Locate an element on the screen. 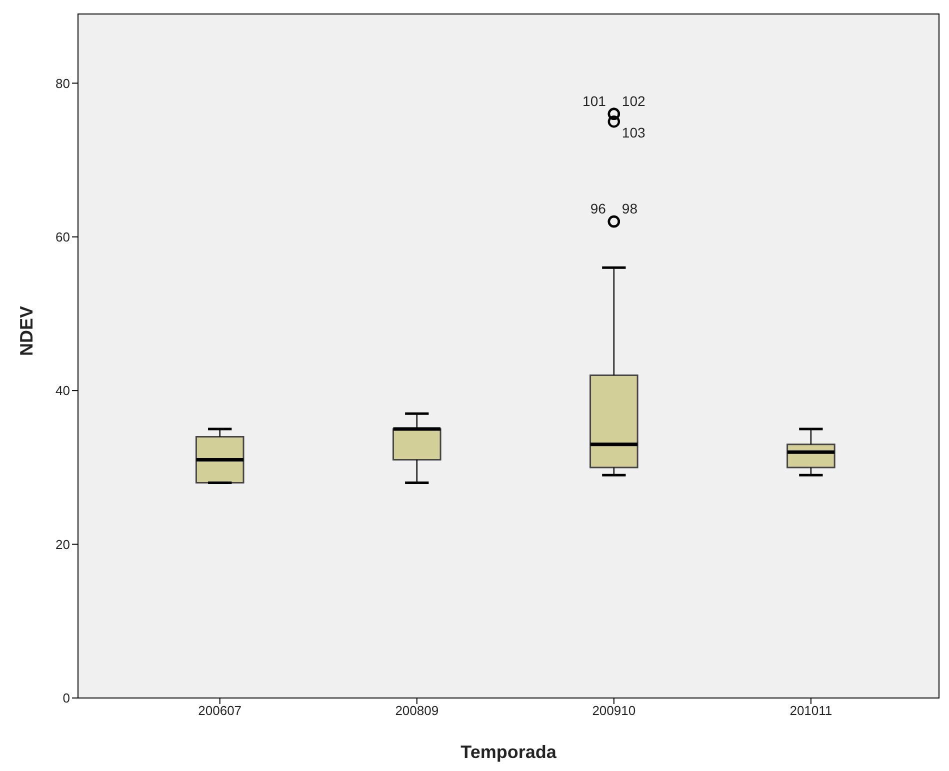  x-axis-title: Temporada is located at coordinates (509, 752).